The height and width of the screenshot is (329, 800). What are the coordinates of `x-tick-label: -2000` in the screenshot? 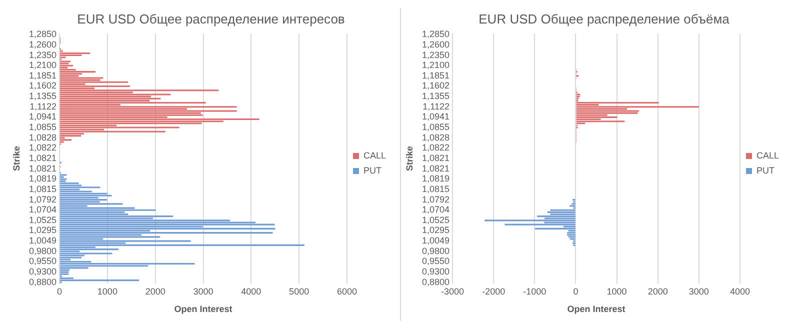 It's located at (494, 291).